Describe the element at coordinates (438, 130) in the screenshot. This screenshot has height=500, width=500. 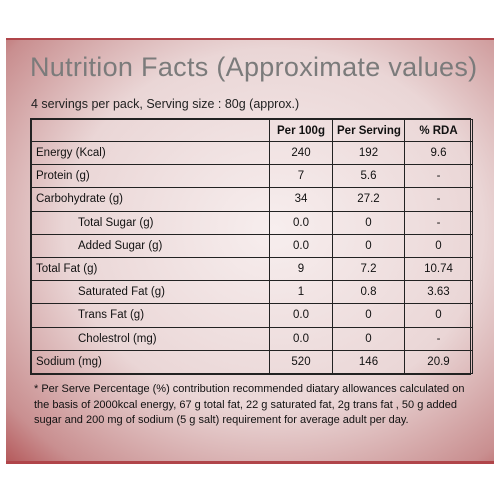
I see `header-rda: % RDA` at that location.